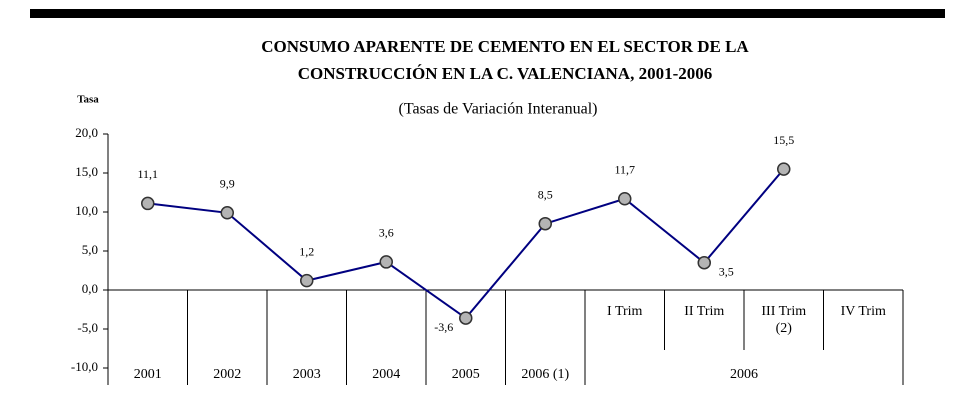  Describe the element at coordinates (487, 13) in the screenshot. I see `top-bar` at that location.